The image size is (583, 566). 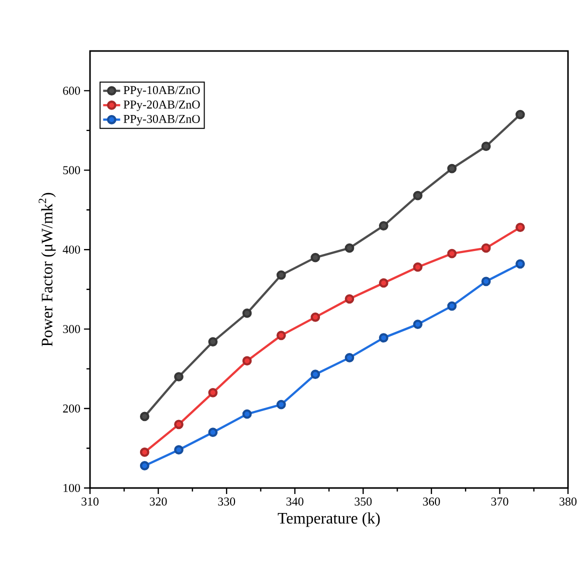 I want to click on x-tick-label: 360, so click(x=431, y=502).